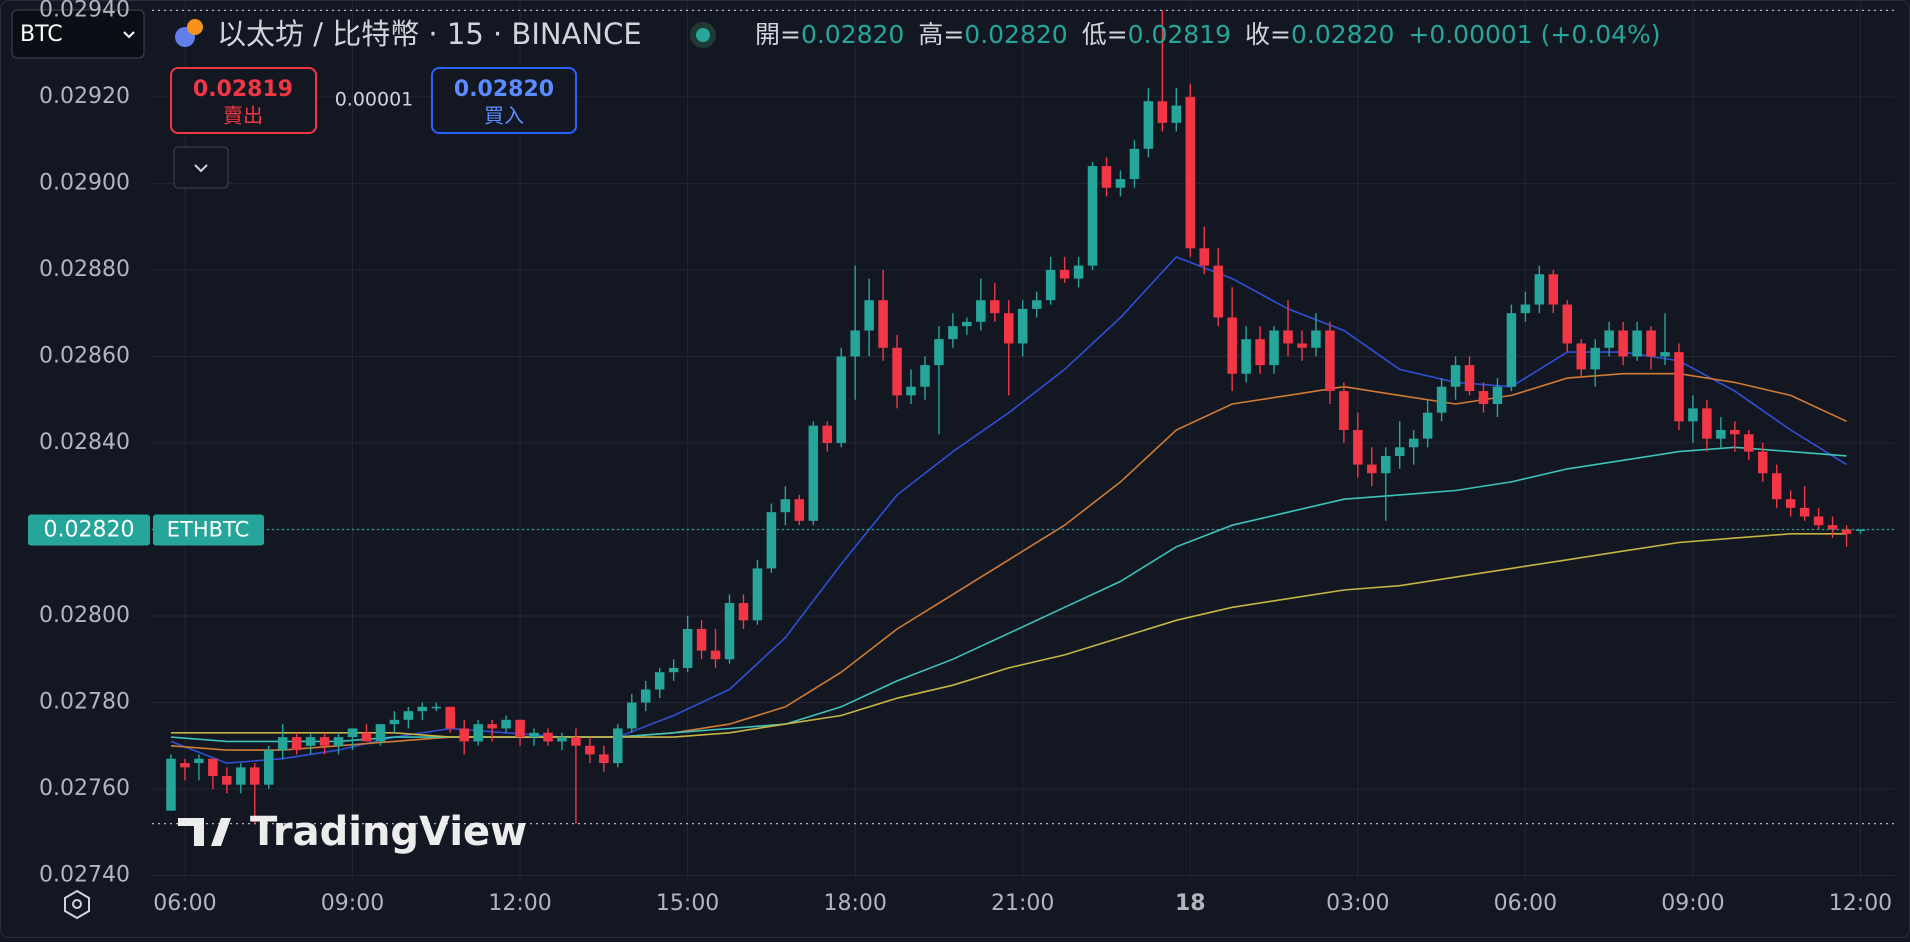 The height and width of the screenshot is (942, 1910). What do you see at coordinates (201, 167) in the screenshot?
I see `collapse-button` at bounding box center [201, 167].